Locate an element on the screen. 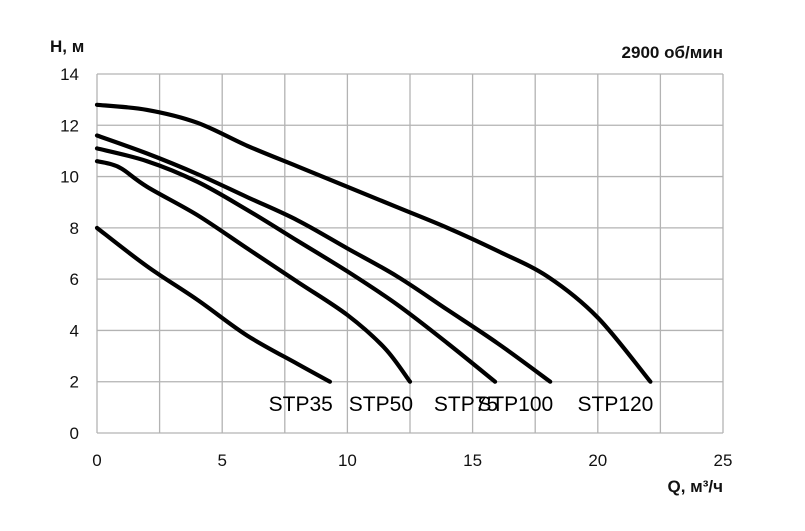 The image size is (805, 531). x-tick-label: 5 is located at coordinates (221, 460).